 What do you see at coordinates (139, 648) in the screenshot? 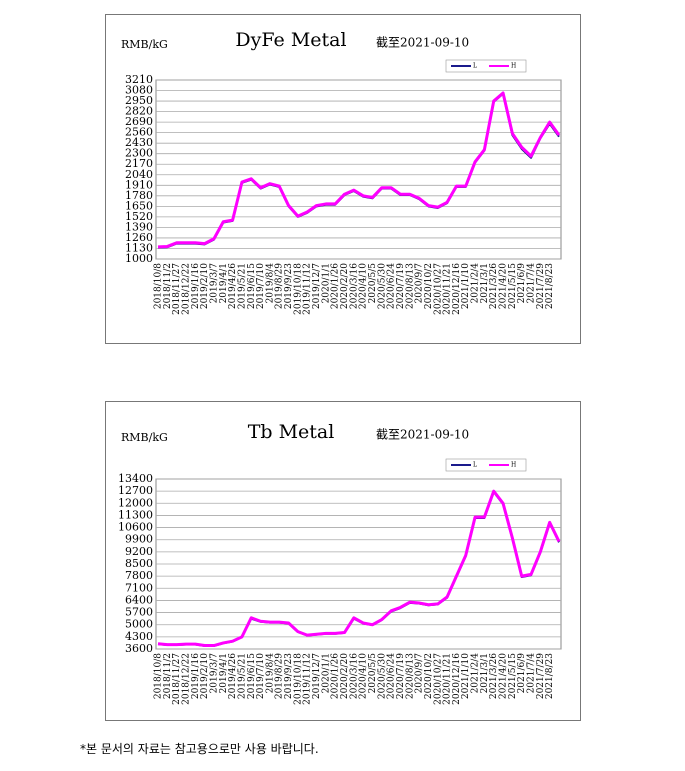
I see `y-tick-label: 3600` at bounding box center [139, 648].